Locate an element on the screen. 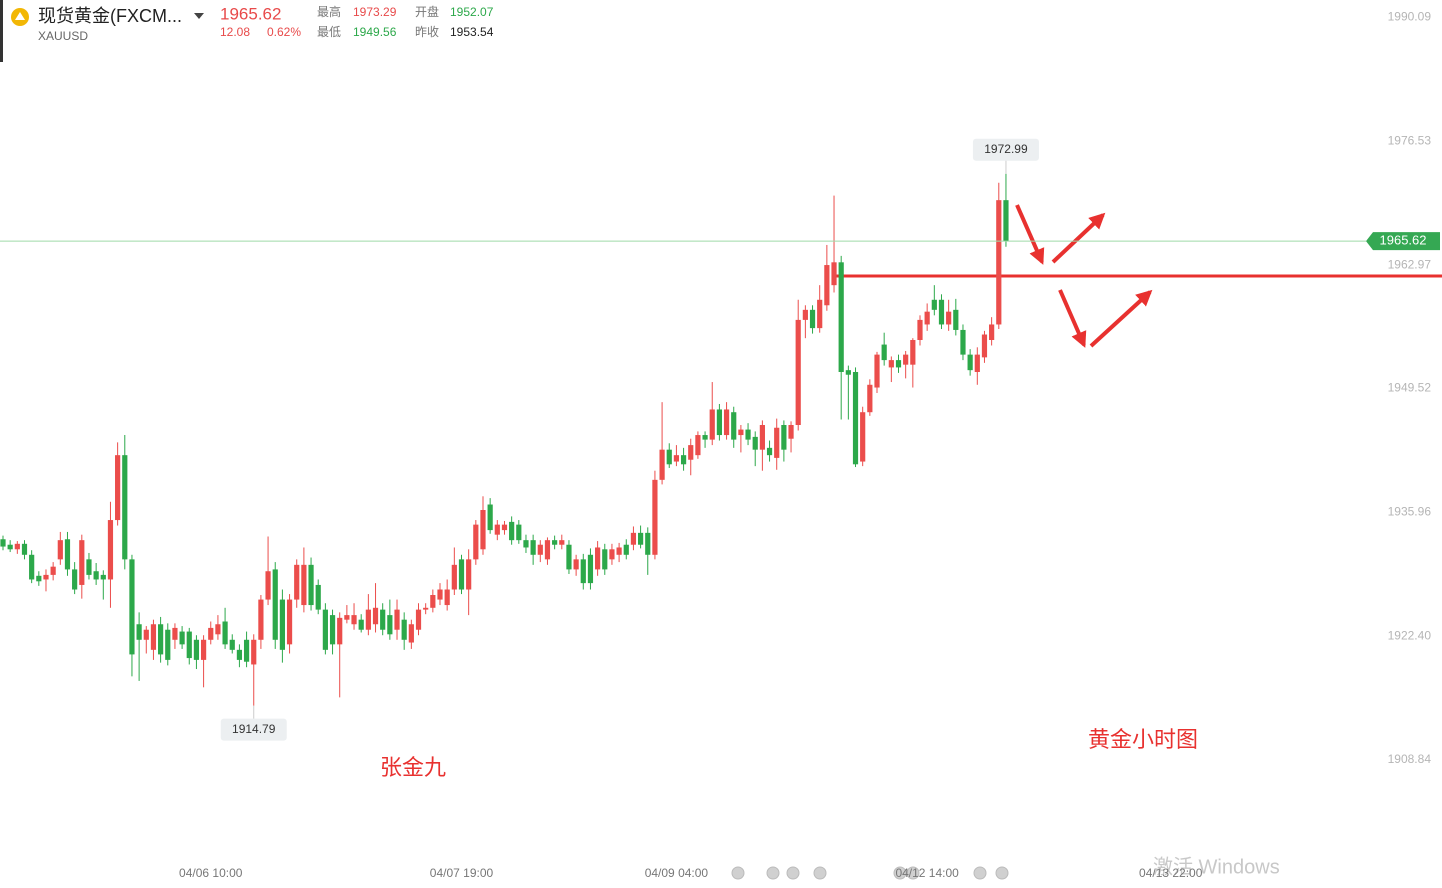 This screenshot has width=1442, height=888. callout-box is located at coordinates (1005, 149).